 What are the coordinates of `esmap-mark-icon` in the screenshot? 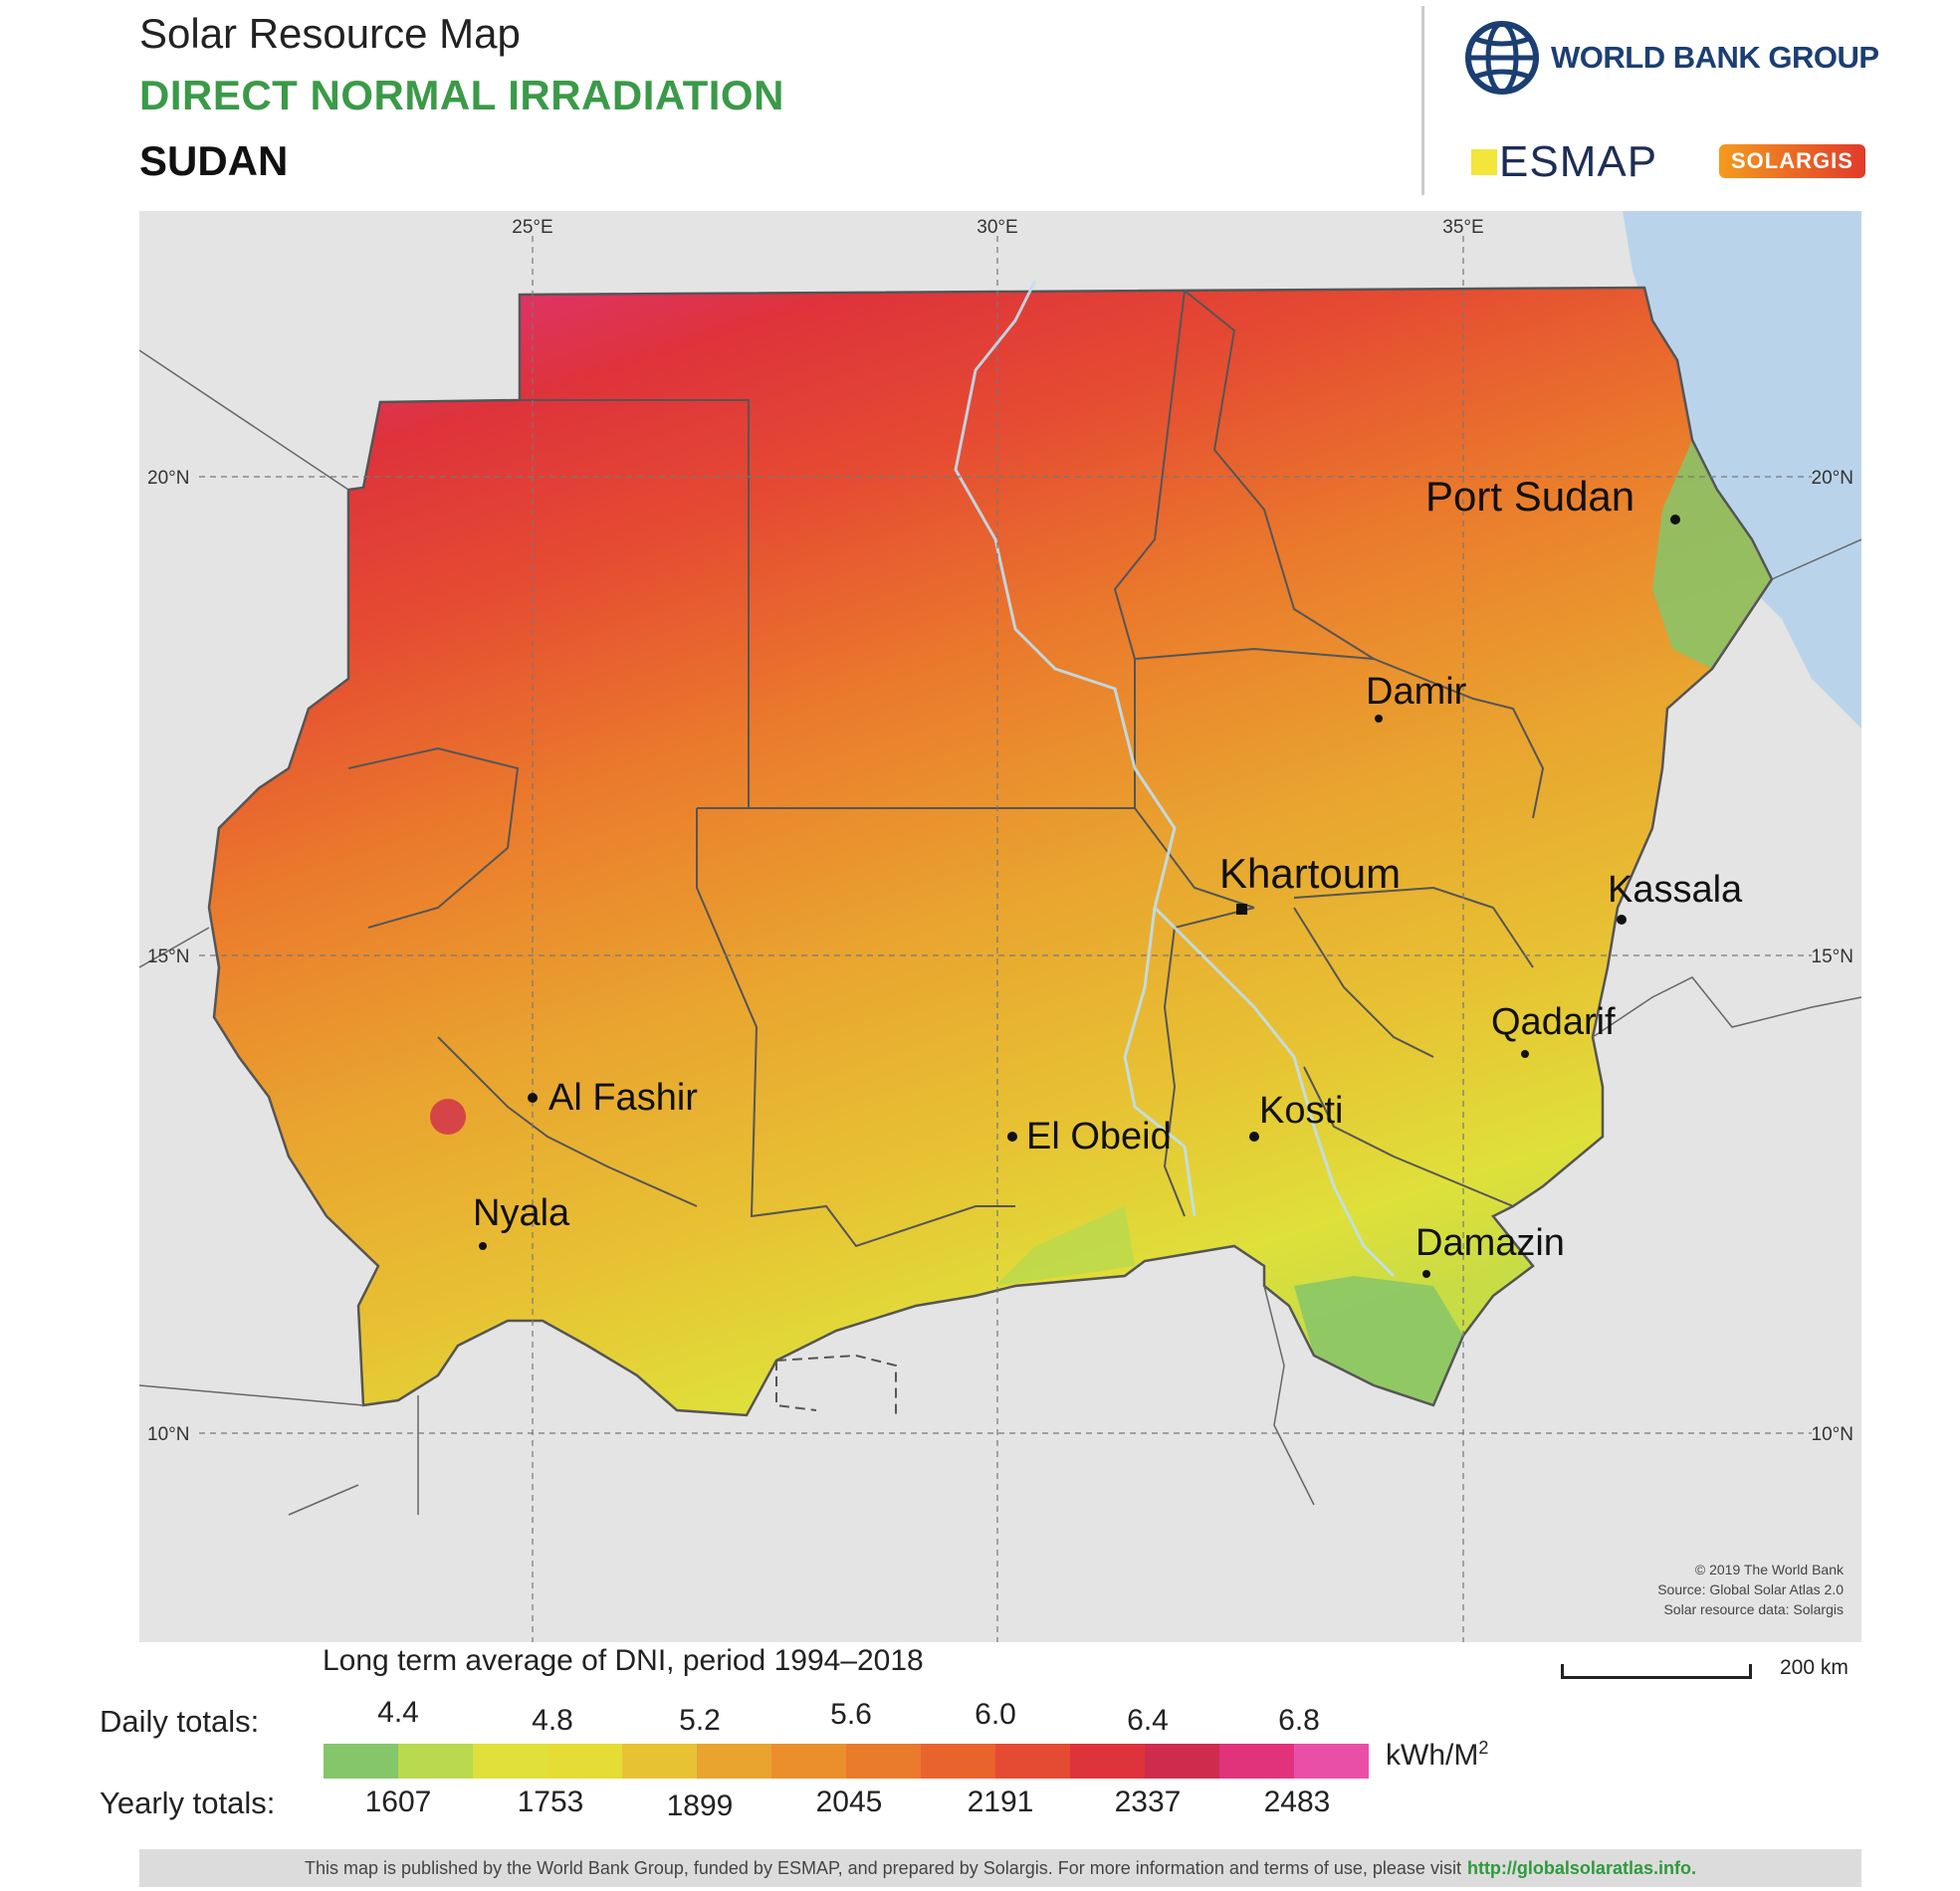 It's located at (1484, 162).